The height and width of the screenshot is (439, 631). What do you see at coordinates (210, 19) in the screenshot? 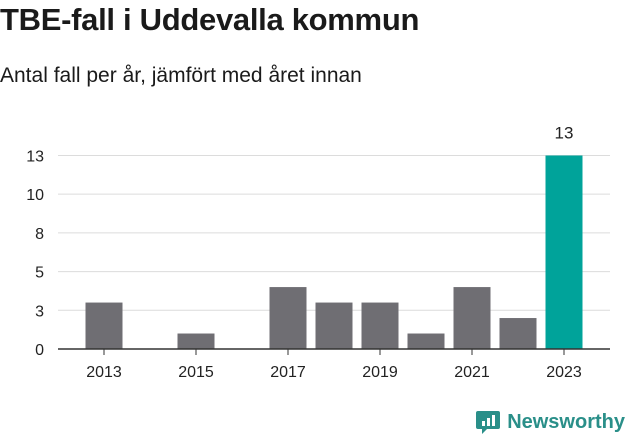
I see `chart-title: TBE-fall i Uddevalla kommun` at bounding box center [210, 19].